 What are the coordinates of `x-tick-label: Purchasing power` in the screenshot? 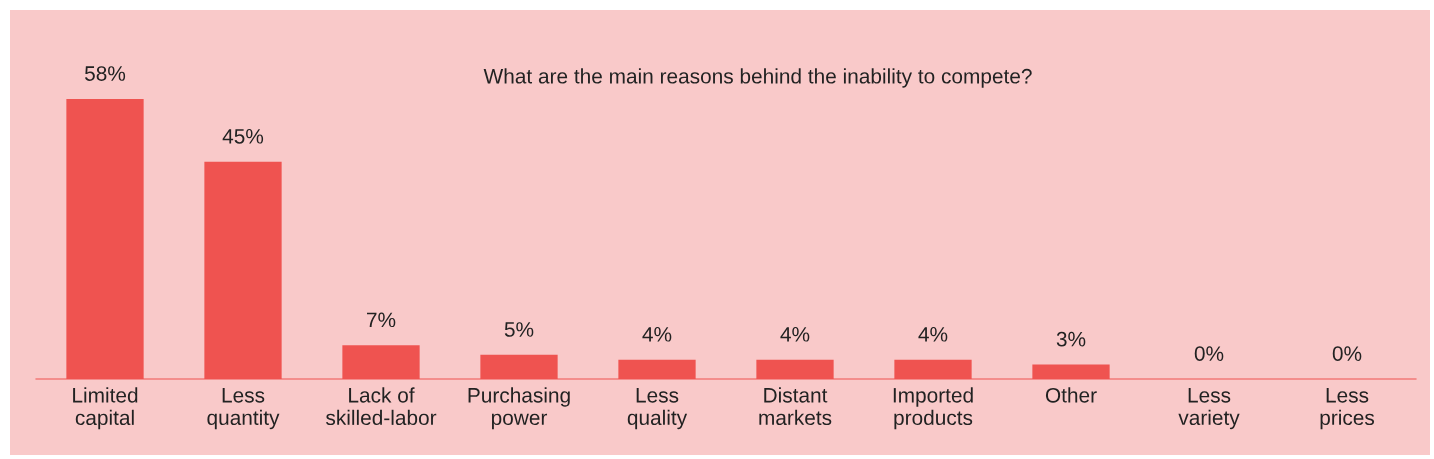 It's located at (519, 408).